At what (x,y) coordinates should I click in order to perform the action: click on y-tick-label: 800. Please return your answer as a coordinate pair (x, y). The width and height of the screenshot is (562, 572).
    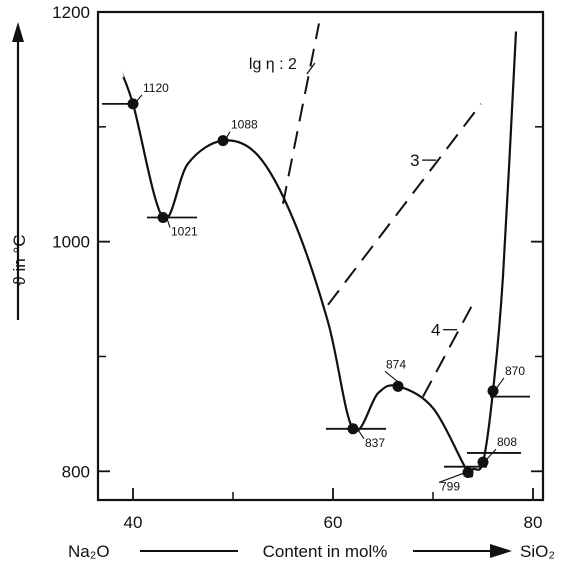
    Looking at the image, I should click on (76, 471).